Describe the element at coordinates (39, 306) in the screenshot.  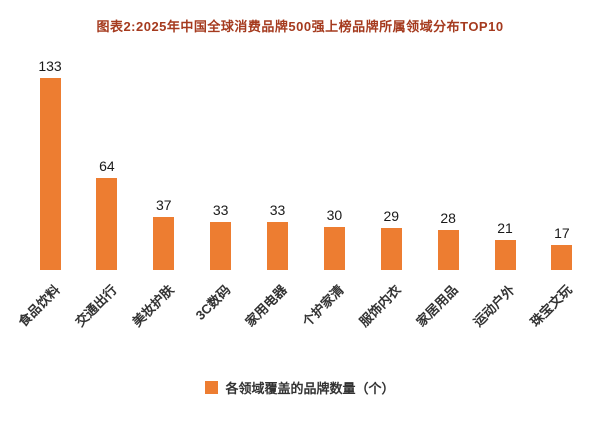
I see `category-label: 食品饮料` at that location.